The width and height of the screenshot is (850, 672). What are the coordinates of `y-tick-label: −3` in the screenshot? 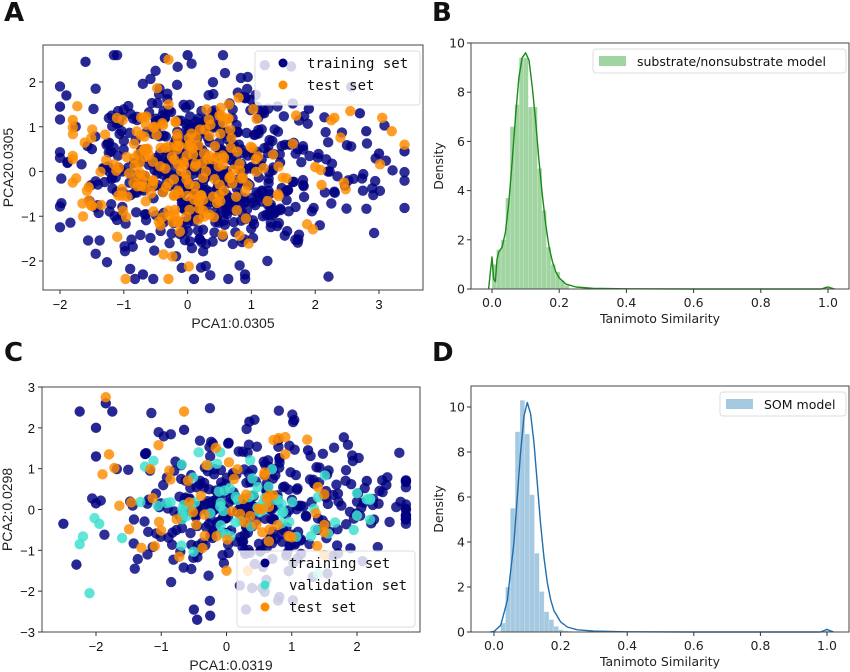 It's located at (27, 632).